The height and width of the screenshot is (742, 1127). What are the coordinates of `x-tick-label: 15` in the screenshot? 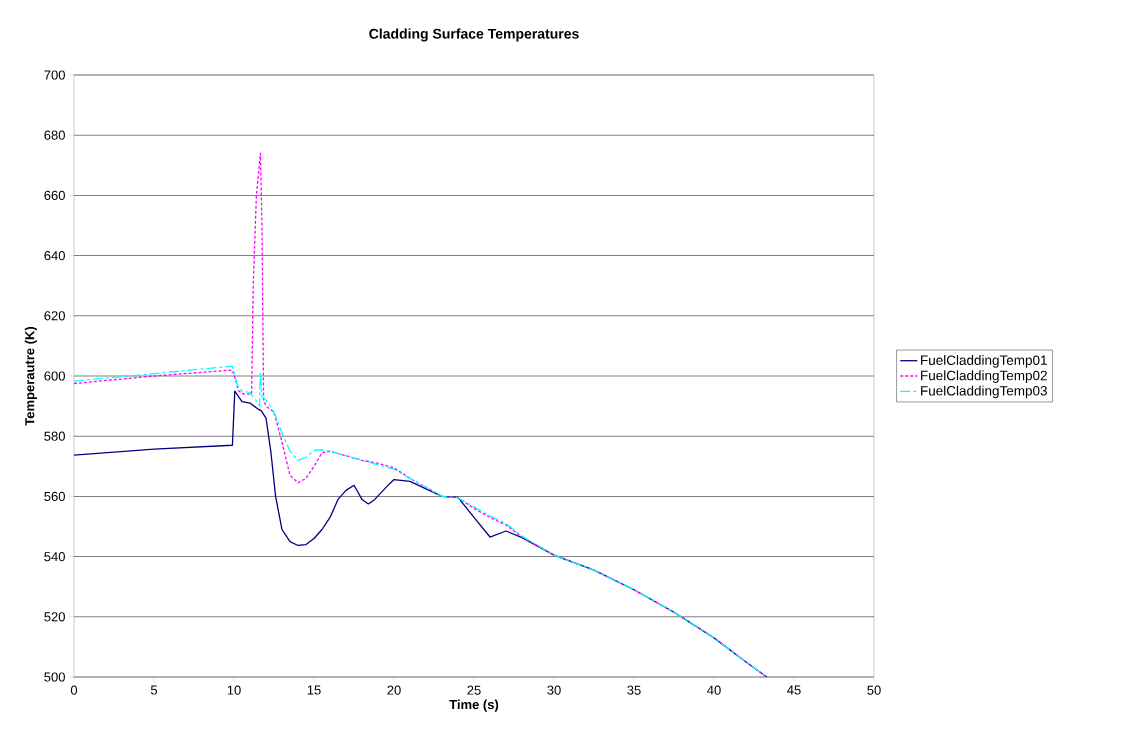 It's located at (314, 690).